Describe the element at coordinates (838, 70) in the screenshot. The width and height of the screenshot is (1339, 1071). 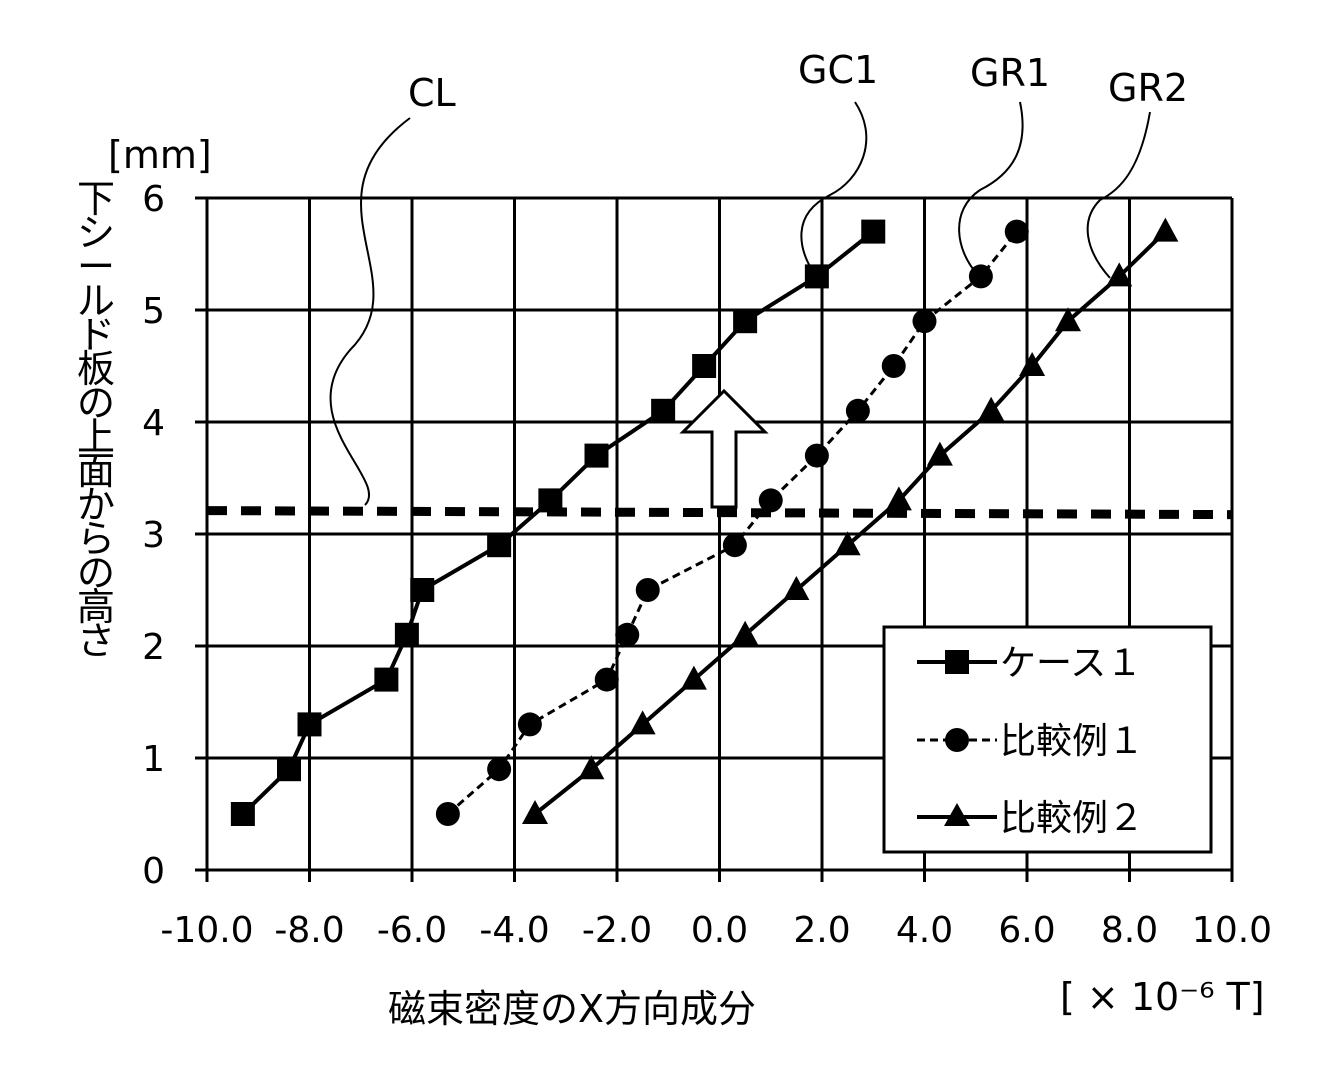
I see `callout-gc1: GC1` at that location.